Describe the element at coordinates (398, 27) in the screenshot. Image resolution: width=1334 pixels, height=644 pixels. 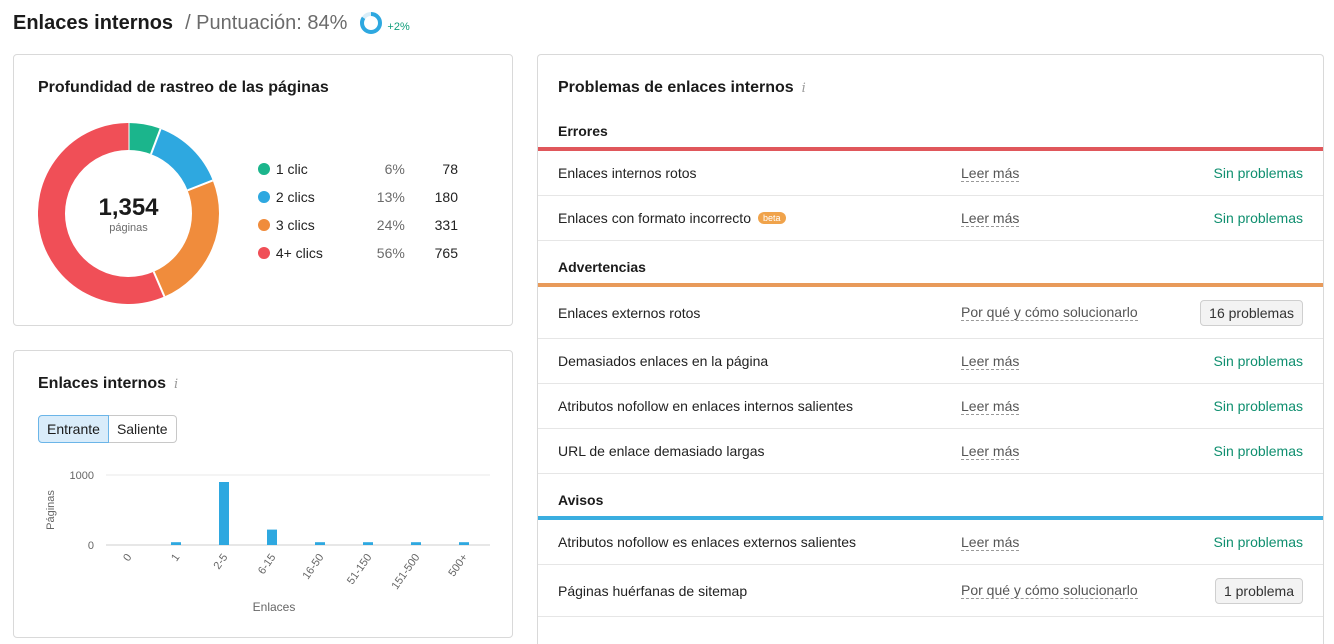
I see `score-delta: +2%` at that location.